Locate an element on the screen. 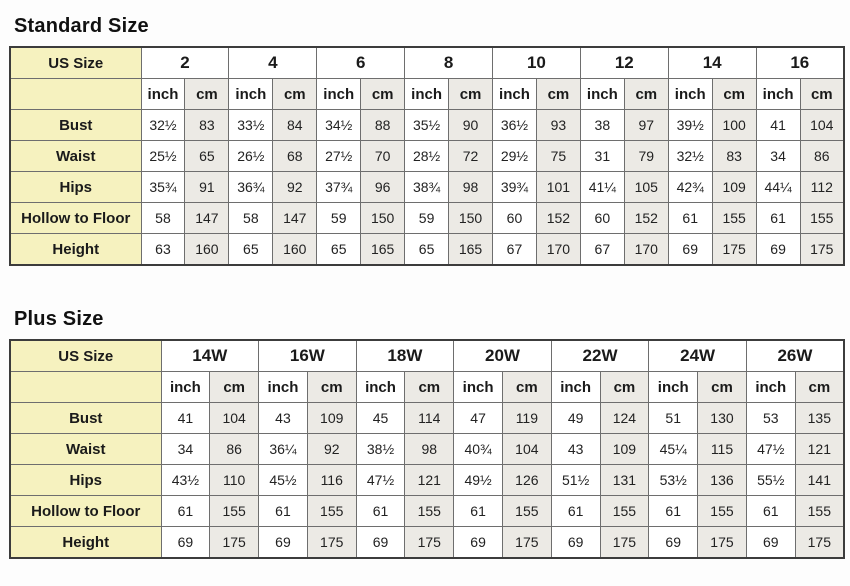 This screenshot has height=586, width=850. measurement-value: 47½ is located at coordinates (770, 449).